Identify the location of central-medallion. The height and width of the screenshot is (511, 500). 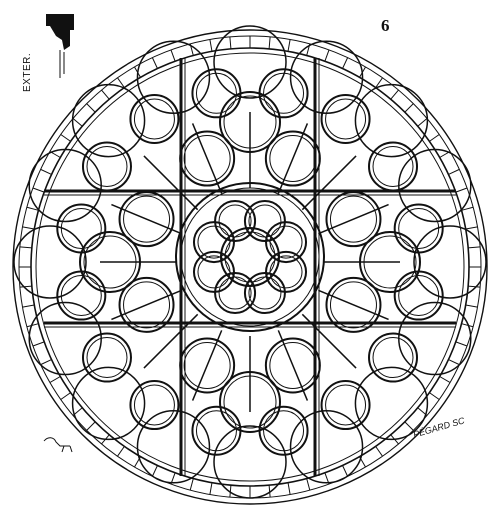
(250, 257).